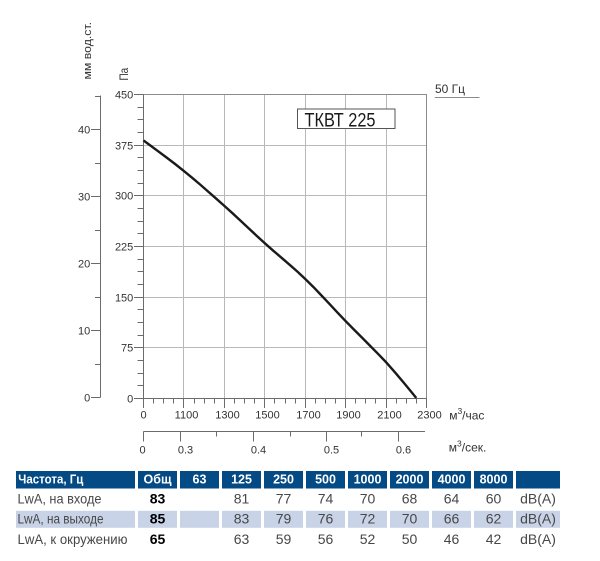  Describe the element at coordinates (84, 198) in the screenshot. I see `svg-text: 30` at that location.